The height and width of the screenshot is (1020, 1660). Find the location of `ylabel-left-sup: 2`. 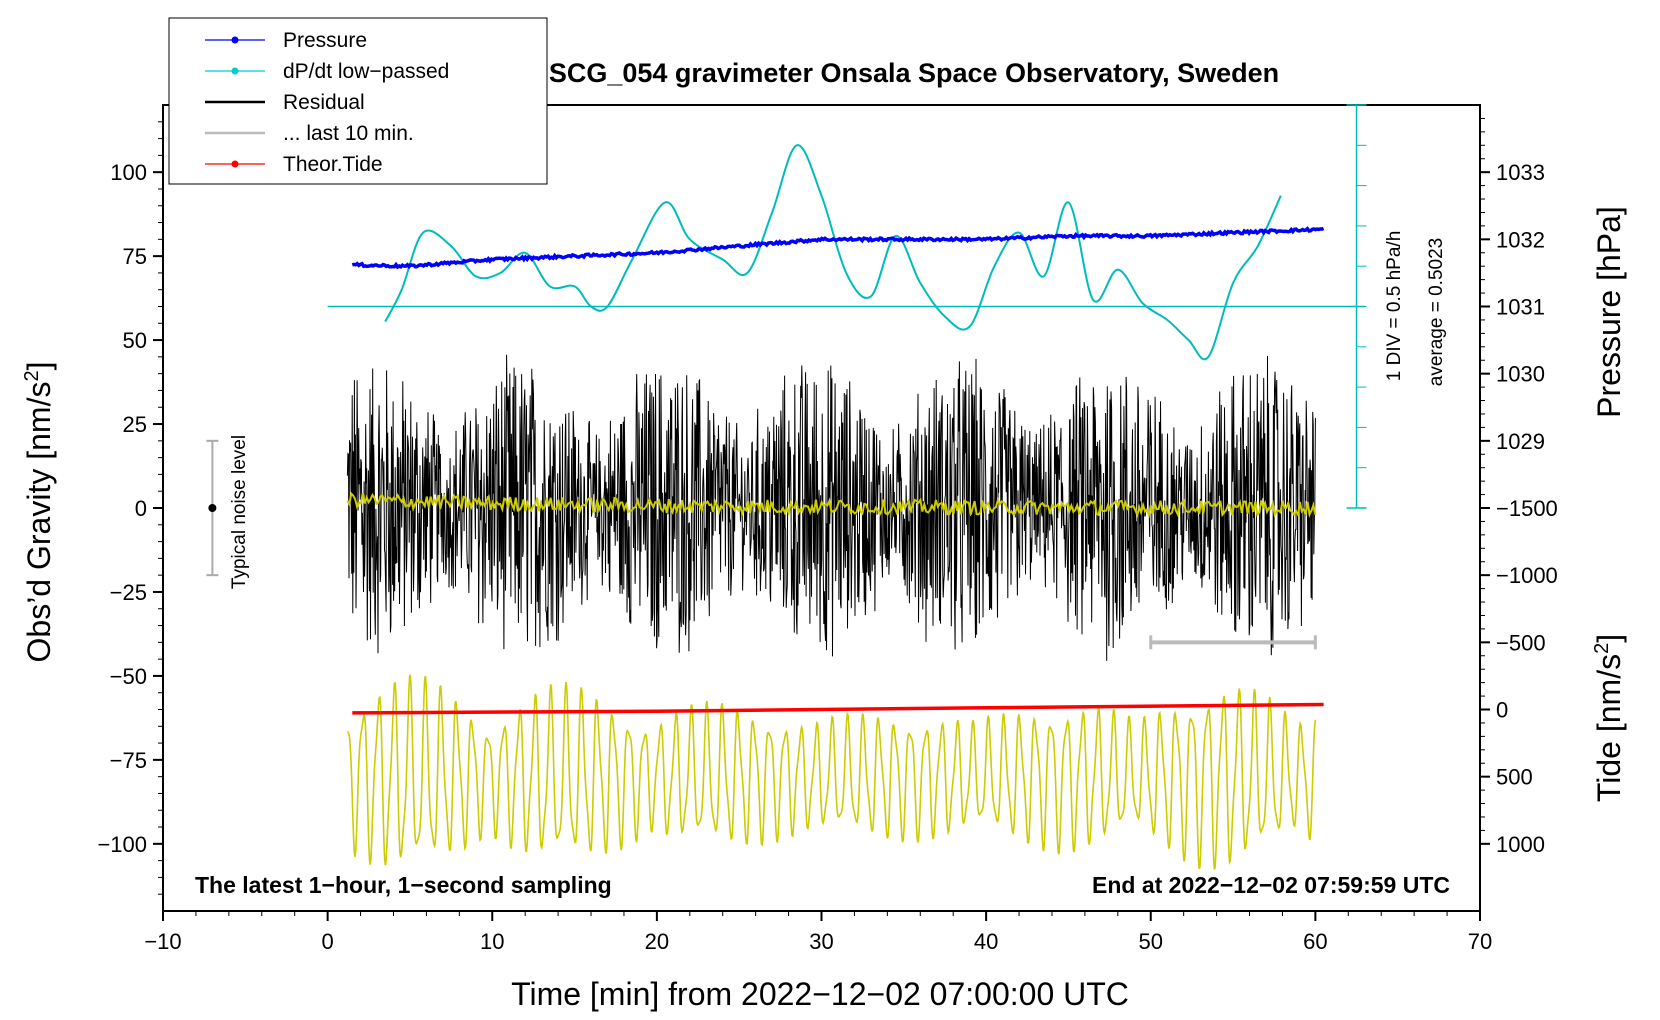

ylabel-left-sup: 2 is located at coordinates (32, 375).